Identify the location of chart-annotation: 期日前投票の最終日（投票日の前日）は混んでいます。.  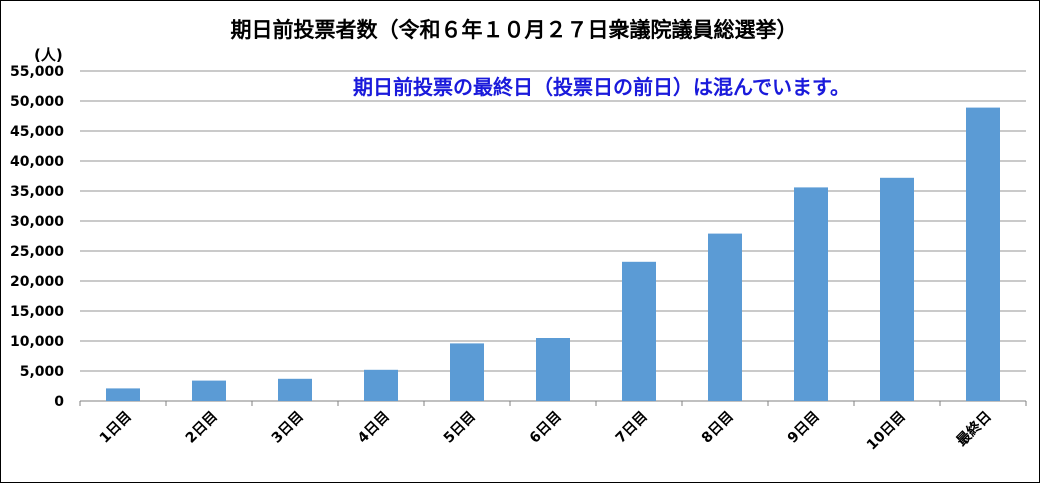
(601, 87).